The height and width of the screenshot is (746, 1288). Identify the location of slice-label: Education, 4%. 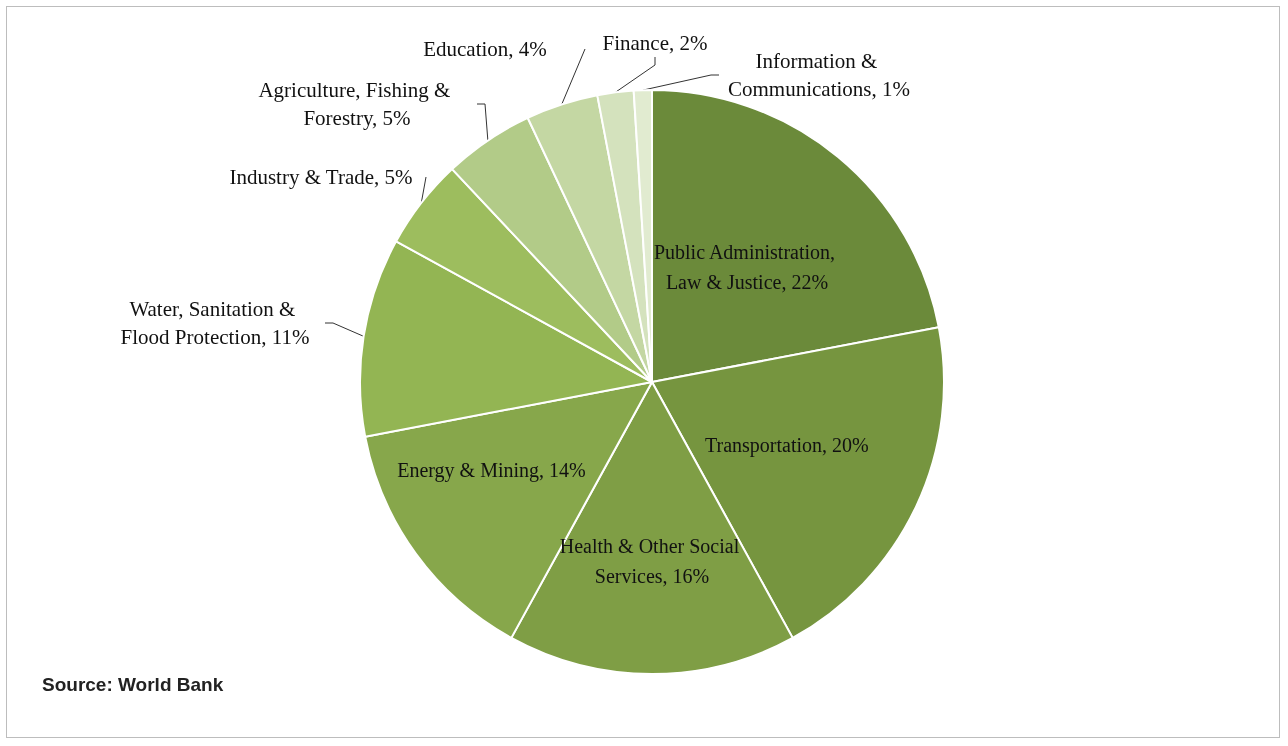
(485, 49).